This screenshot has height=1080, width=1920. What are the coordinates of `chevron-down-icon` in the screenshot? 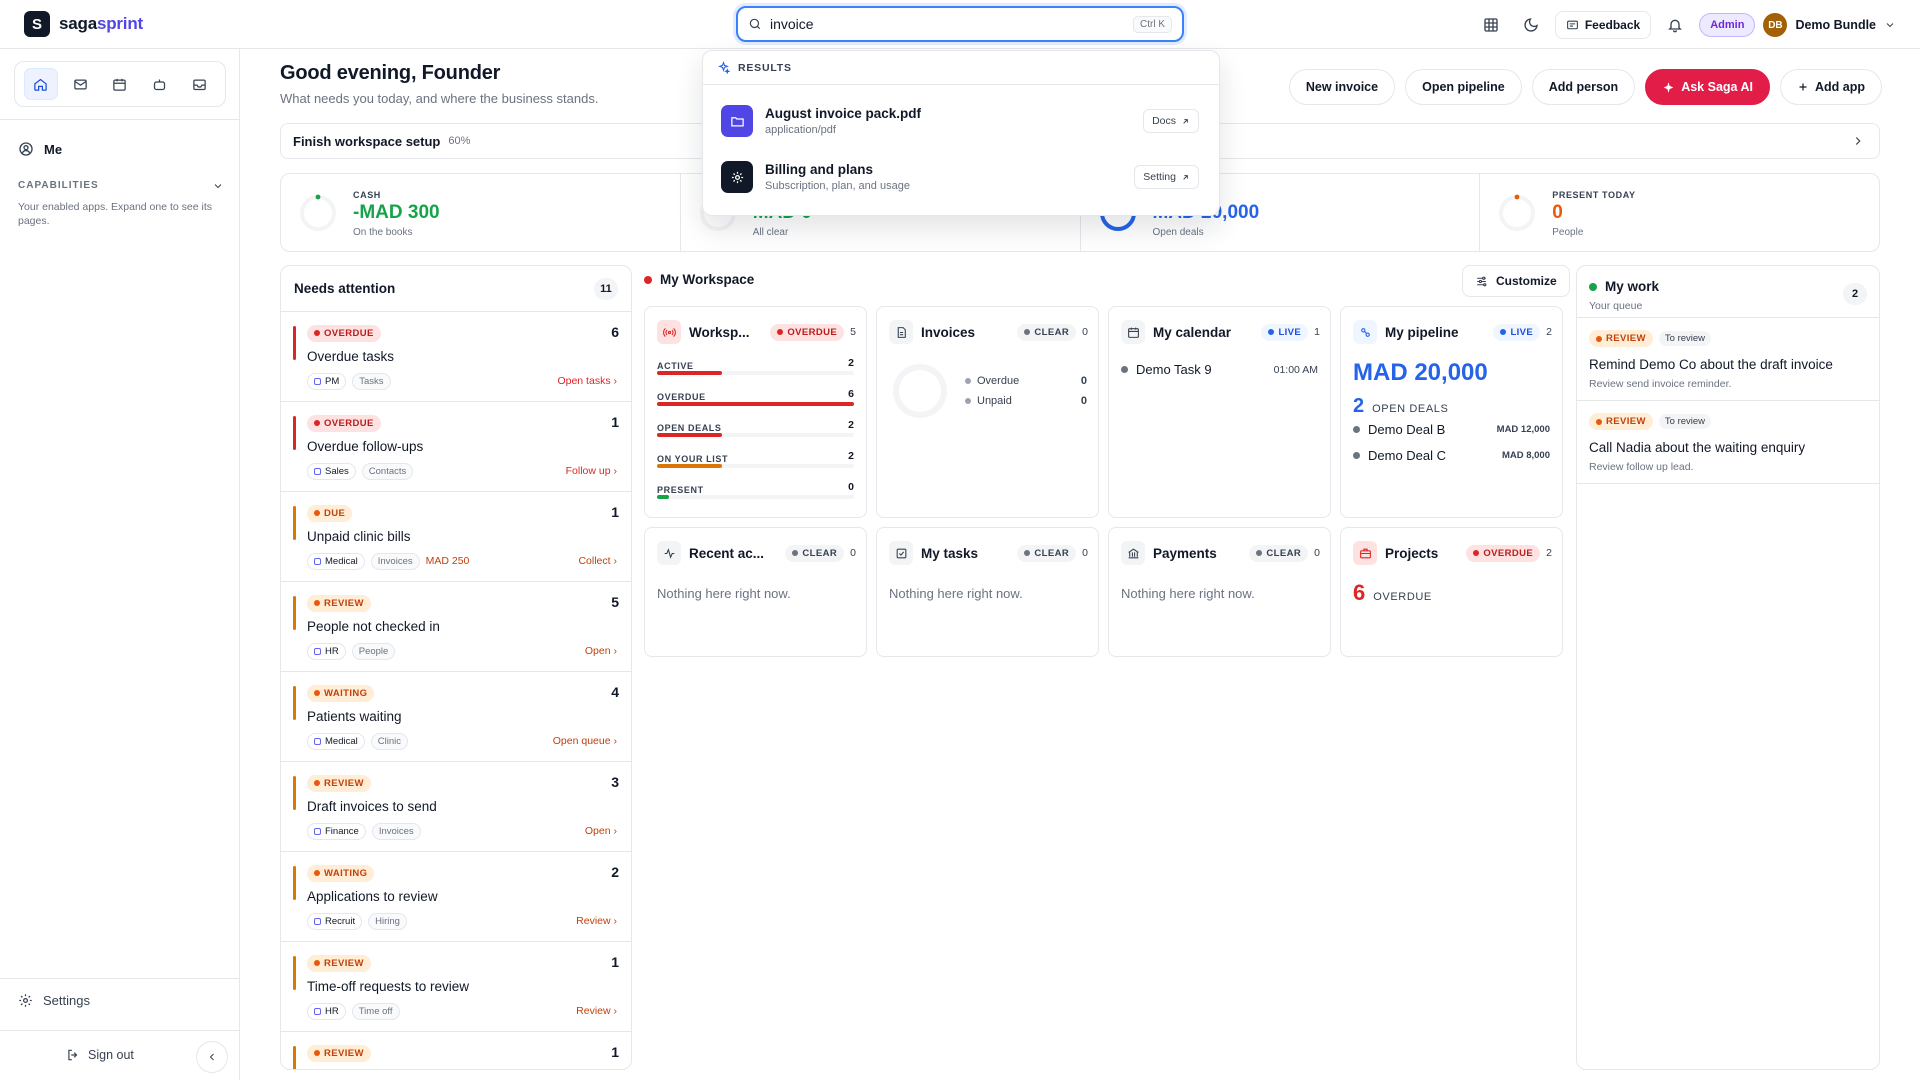 It's located at (218, 186).